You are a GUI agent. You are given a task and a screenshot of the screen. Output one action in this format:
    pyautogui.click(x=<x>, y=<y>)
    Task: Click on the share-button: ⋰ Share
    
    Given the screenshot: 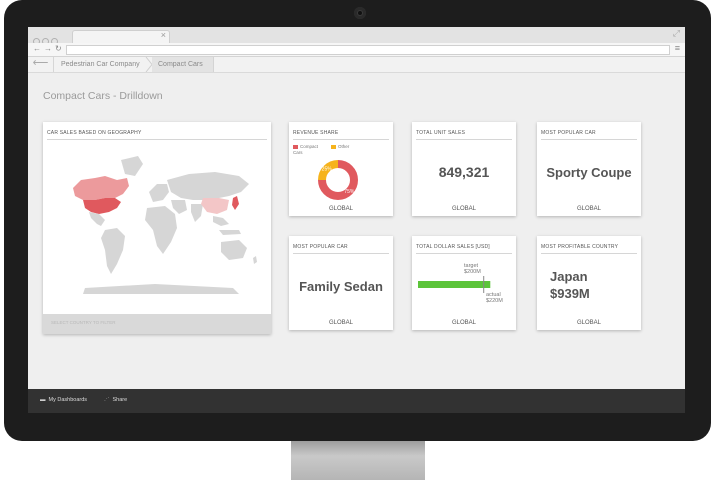 What is the action you would take?
    pyautogui.click(x=115, y=400)
    